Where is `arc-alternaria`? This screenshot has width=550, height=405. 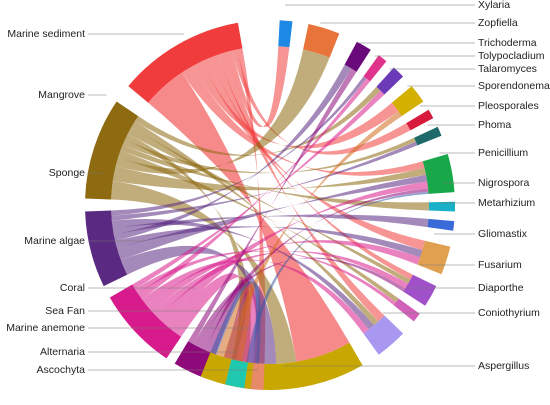 arc-alternaria is located at coordinates (236, 374).